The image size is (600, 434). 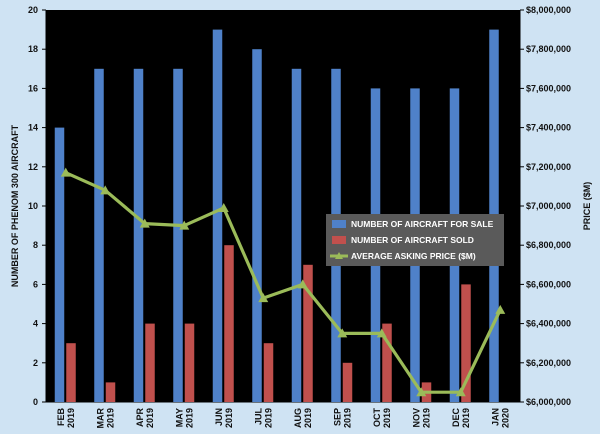 I want to click on legend-label: AVERAGE ASKING PRICE ($M), so click(x=413, y=256).